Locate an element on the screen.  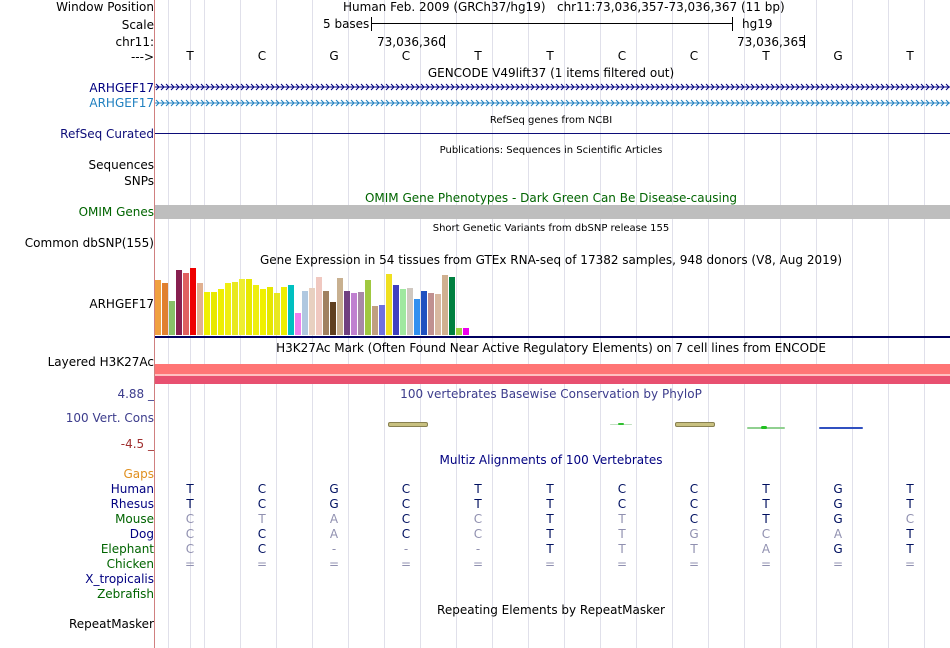
label-phylop-max: 4.88 _ is located at coordinates (135, 394).